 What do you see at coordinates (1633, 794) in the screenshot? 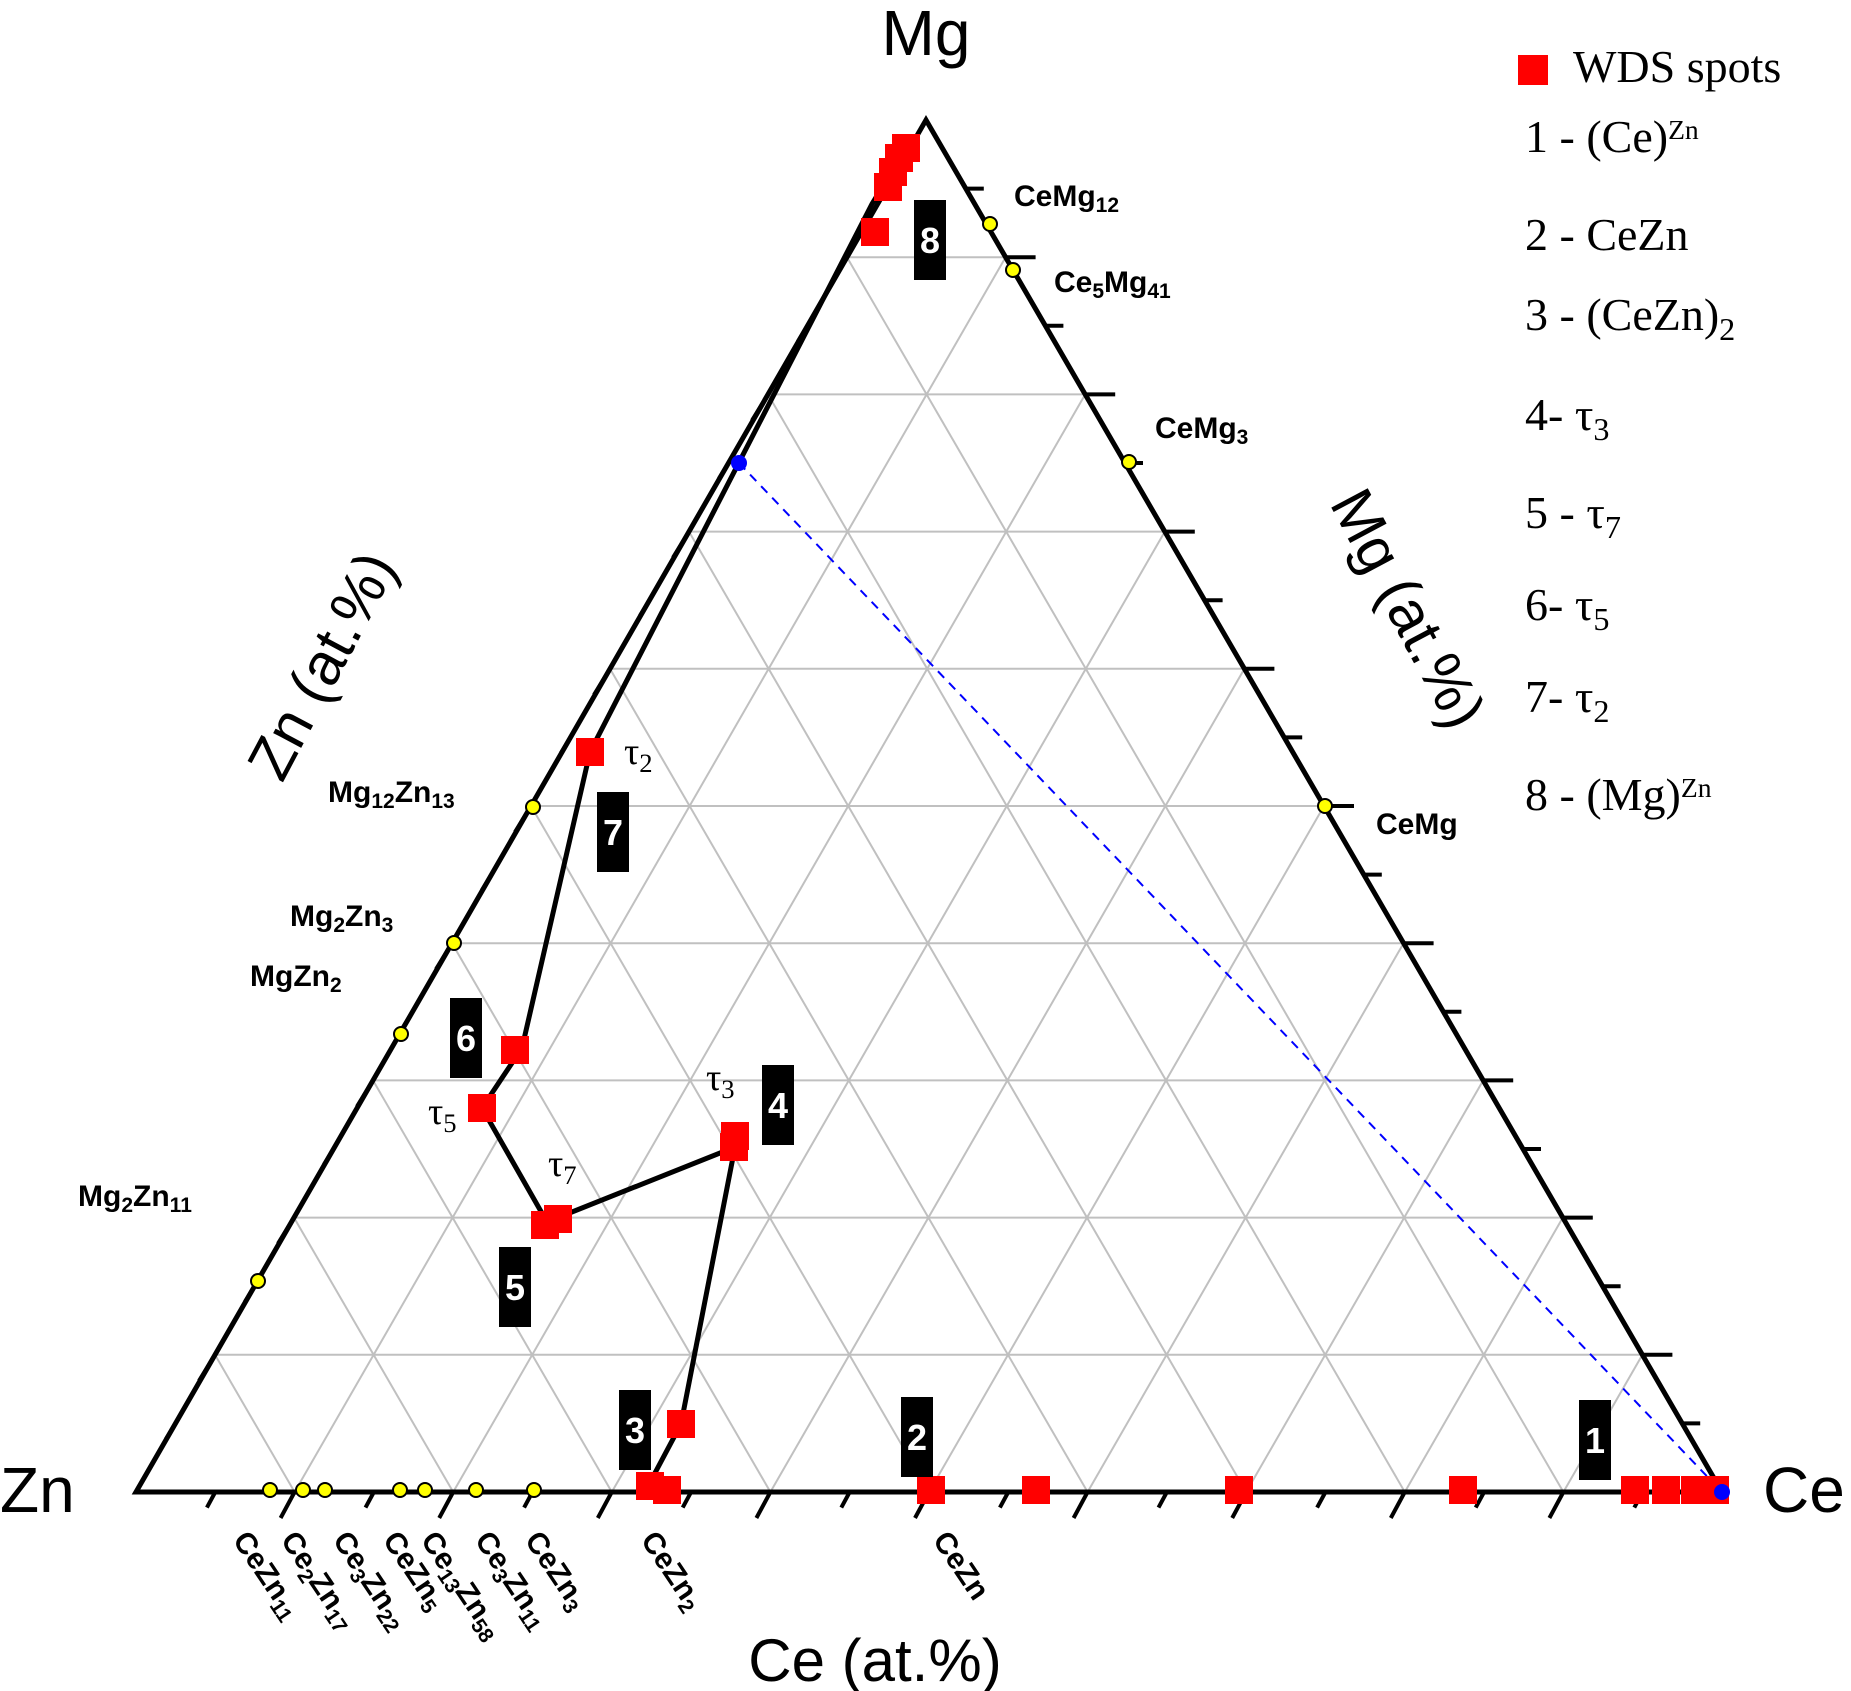
I see `formula-part: (Mg)` at bounding box center [1633, 794].